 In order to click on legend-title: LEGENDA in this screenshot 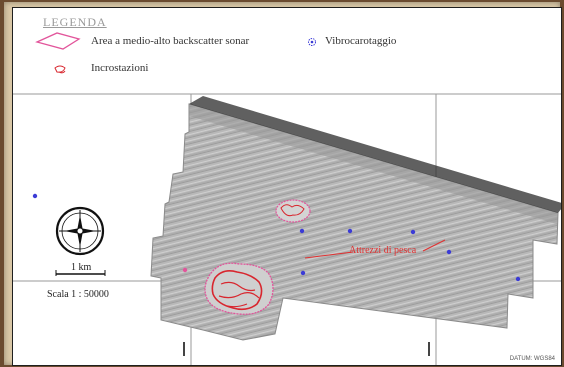, I will do `click(75, 22)`.